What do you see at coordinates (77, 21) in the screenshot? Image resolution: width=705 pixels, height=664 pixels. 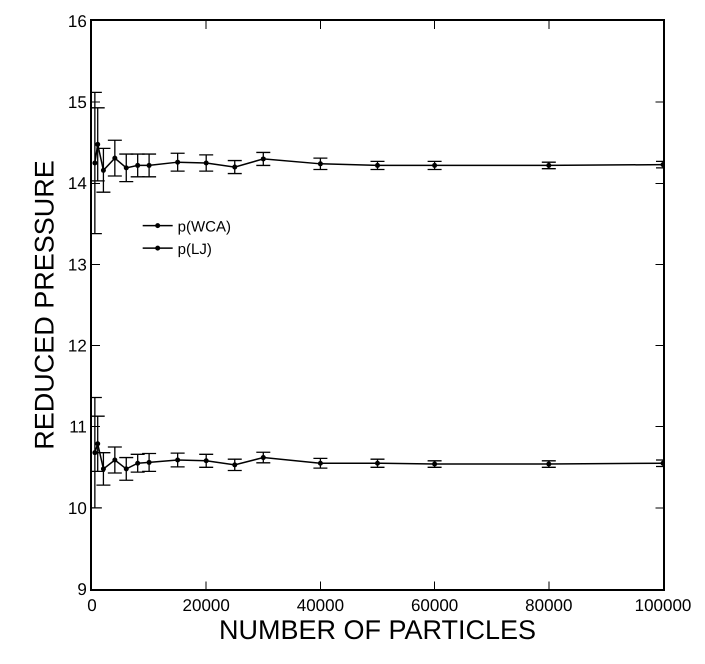 I see `y-tick-label: 16` at bounding box center [77, 21].